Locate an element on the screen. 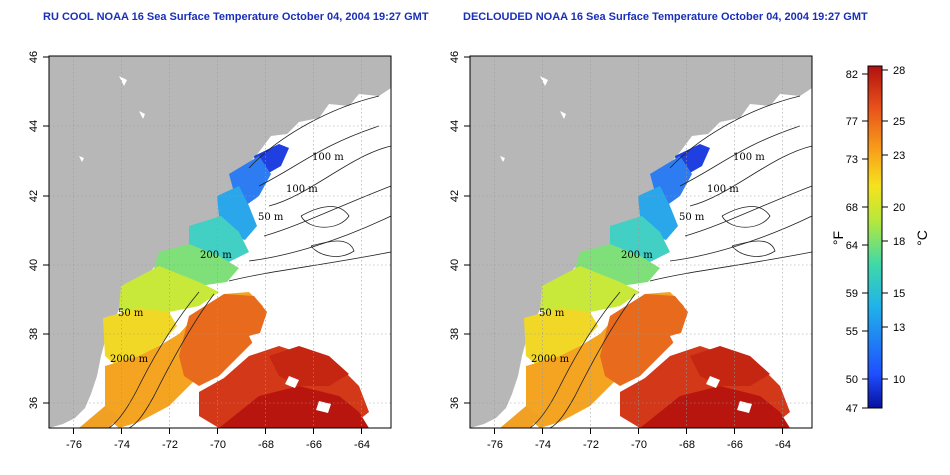  celsius-tick-label: 13 is located at coordinates (899, 328).